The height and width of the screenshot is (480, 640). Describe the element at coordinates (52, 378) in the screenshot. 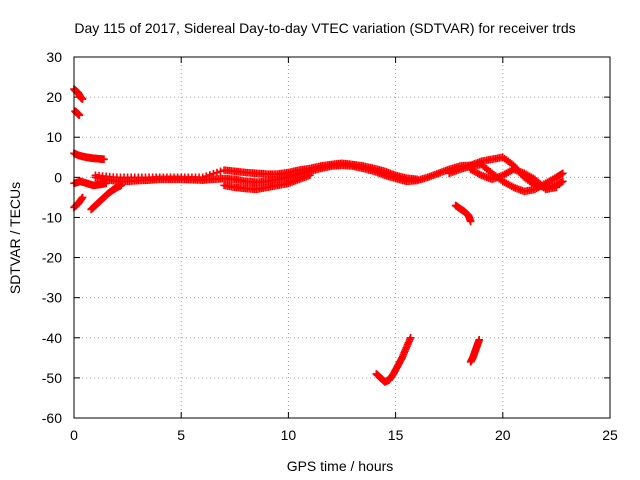

I see `y-tick-label: -50` at that location.